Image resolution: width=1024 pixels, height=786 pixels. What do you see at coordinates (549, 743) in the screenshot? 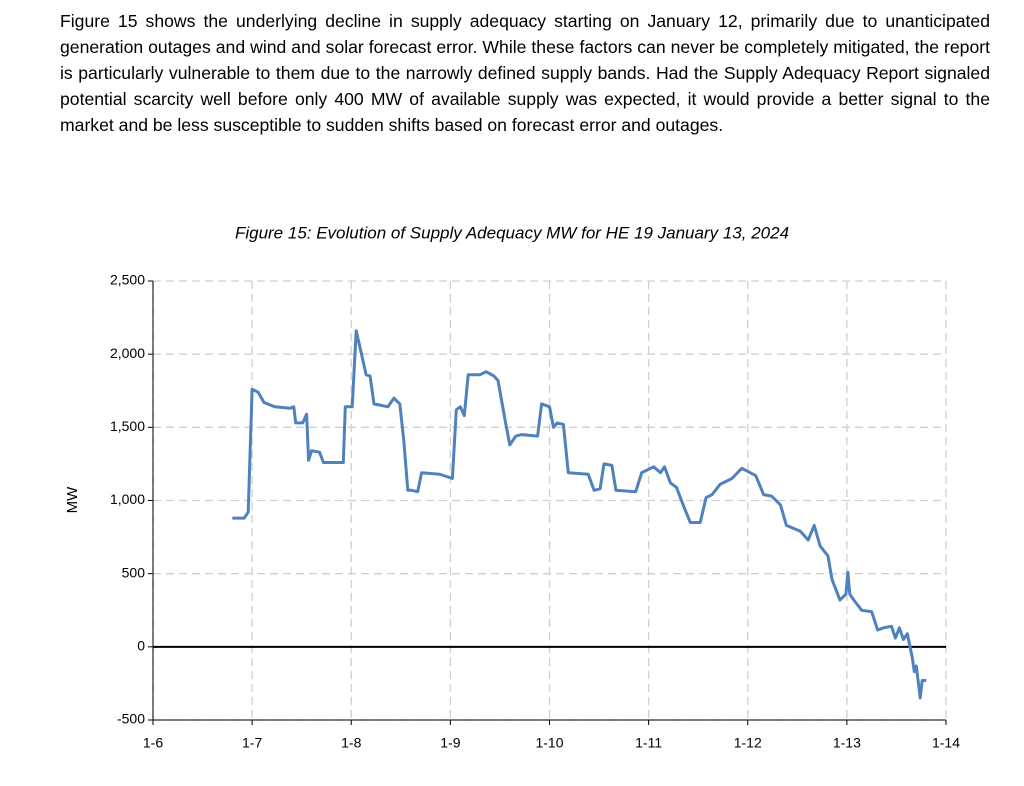
I see `x-tick-label: 1-10` at bounding box center [549, 743].